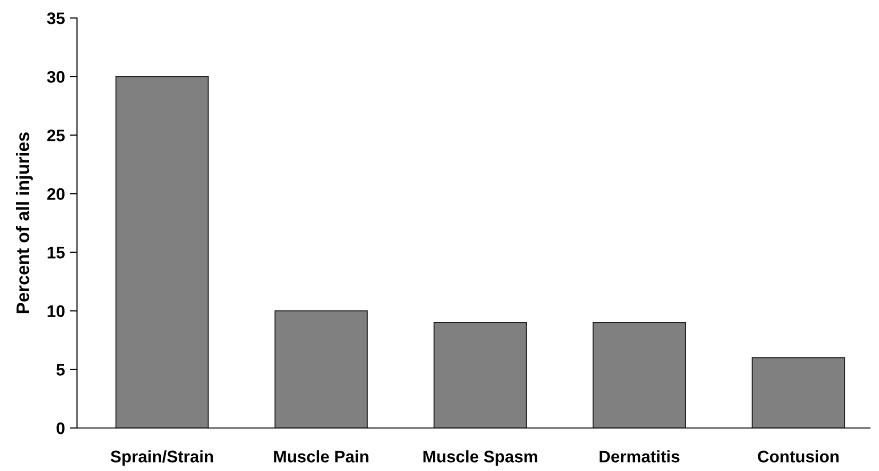 The height and width of the screenshot is (471, 879). What do you see at coordinates (56, 311) in the screenshot?
I see `y-tick-label: 10` at bounding box center [56, 311].